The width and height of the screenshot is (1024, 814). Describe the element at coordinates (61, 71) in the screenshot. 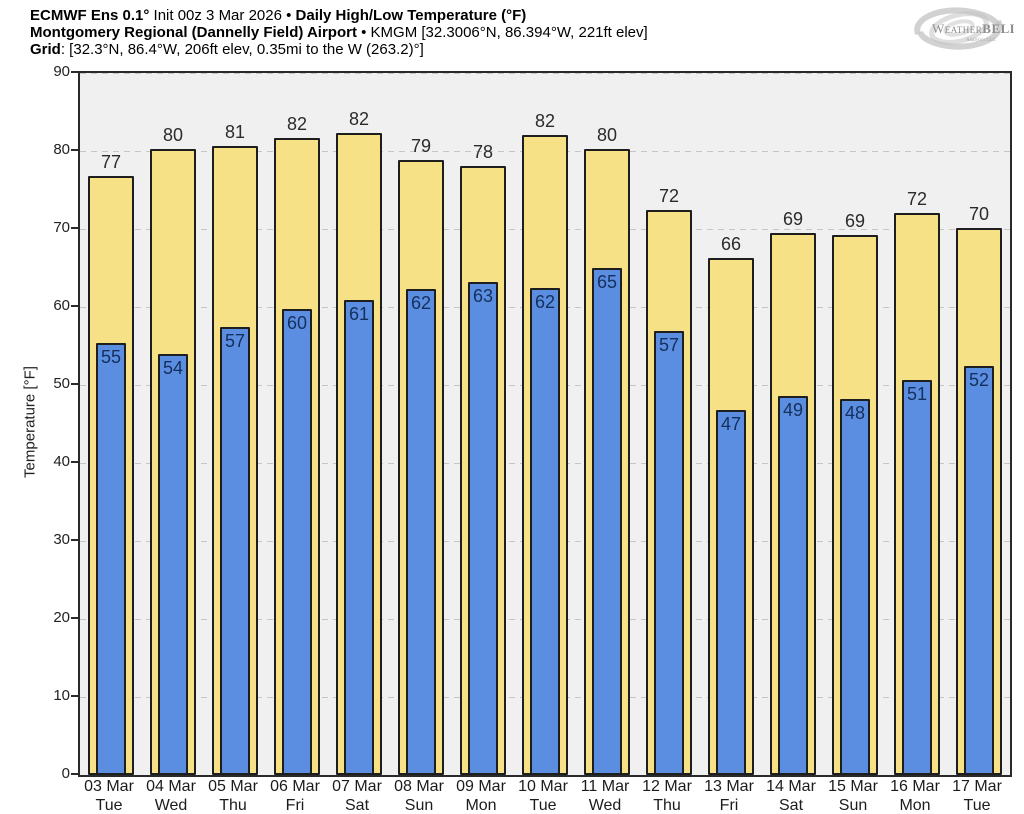

I see `y-tick-label: 90` at that location.